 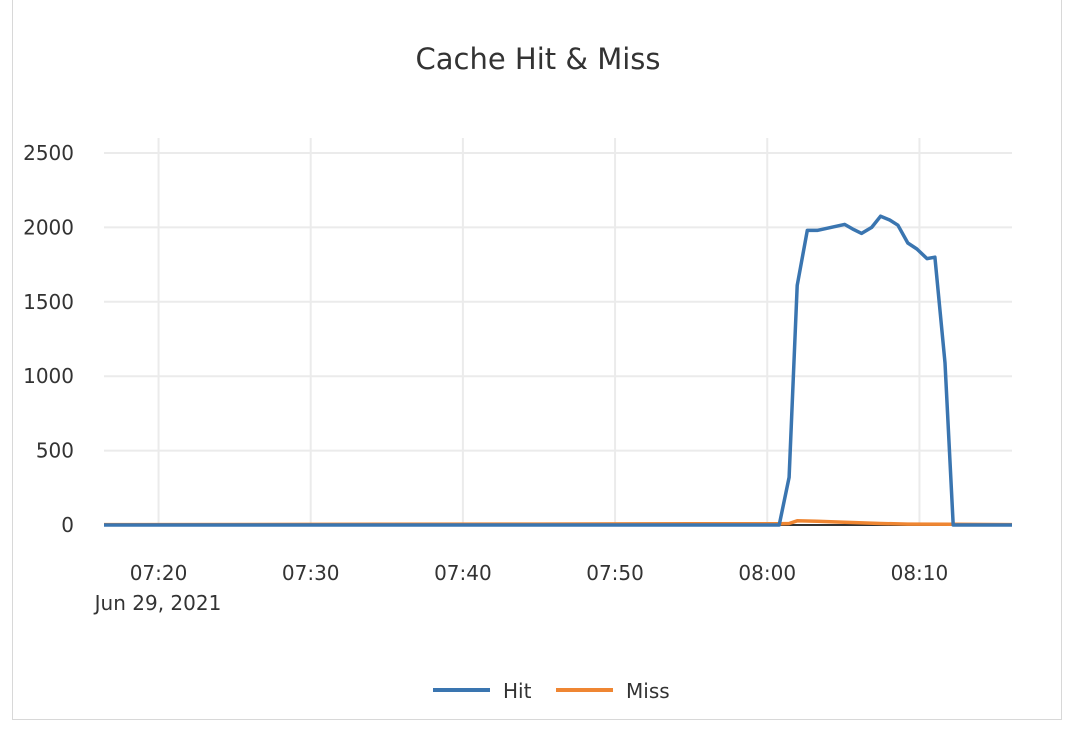 I want to click on y-tick-label: 1500, so click(x=48, y=302).